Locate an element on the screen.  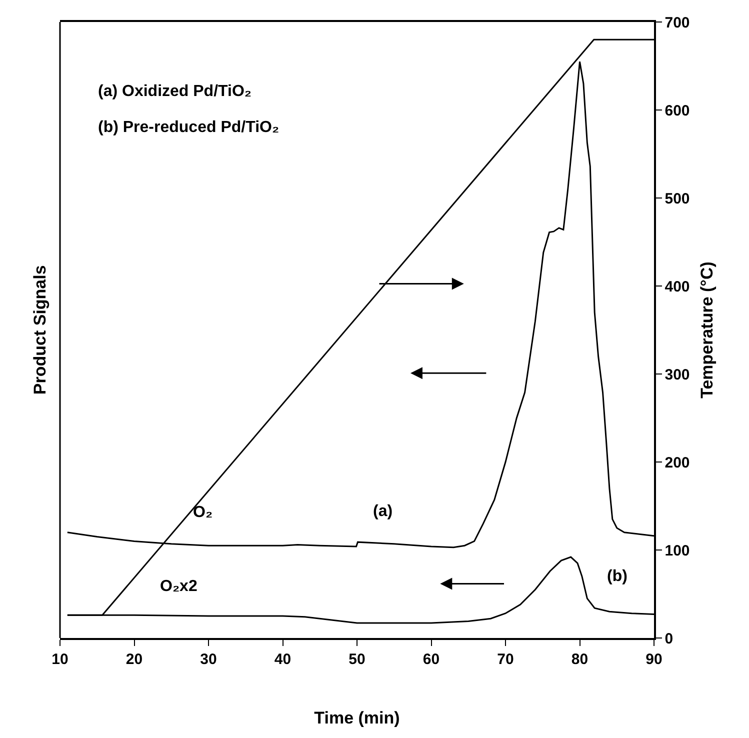
y2-axis-title: Temperature (°C) is located at coordinates (707, 330).